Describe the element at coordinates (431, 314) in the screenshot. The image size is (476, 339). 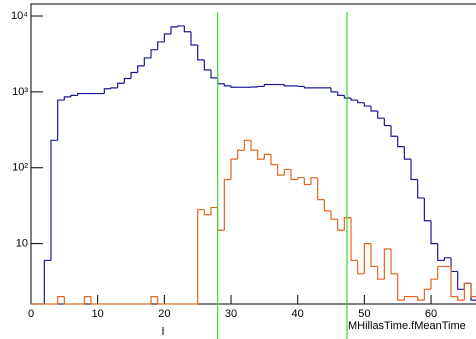
I see `x-tick-label: 60` at that location.